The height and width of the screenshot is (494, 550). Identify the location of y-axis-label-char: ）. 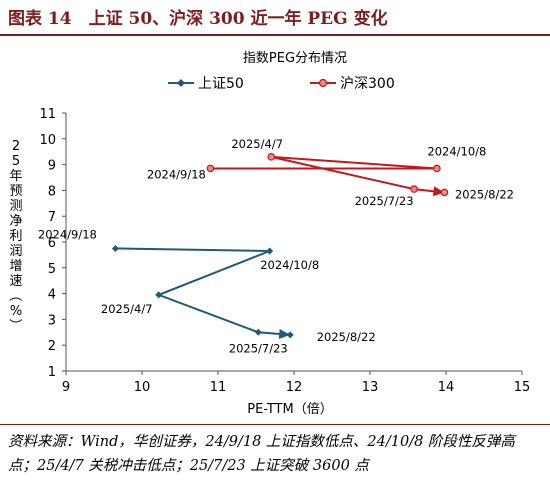
(14, 324).